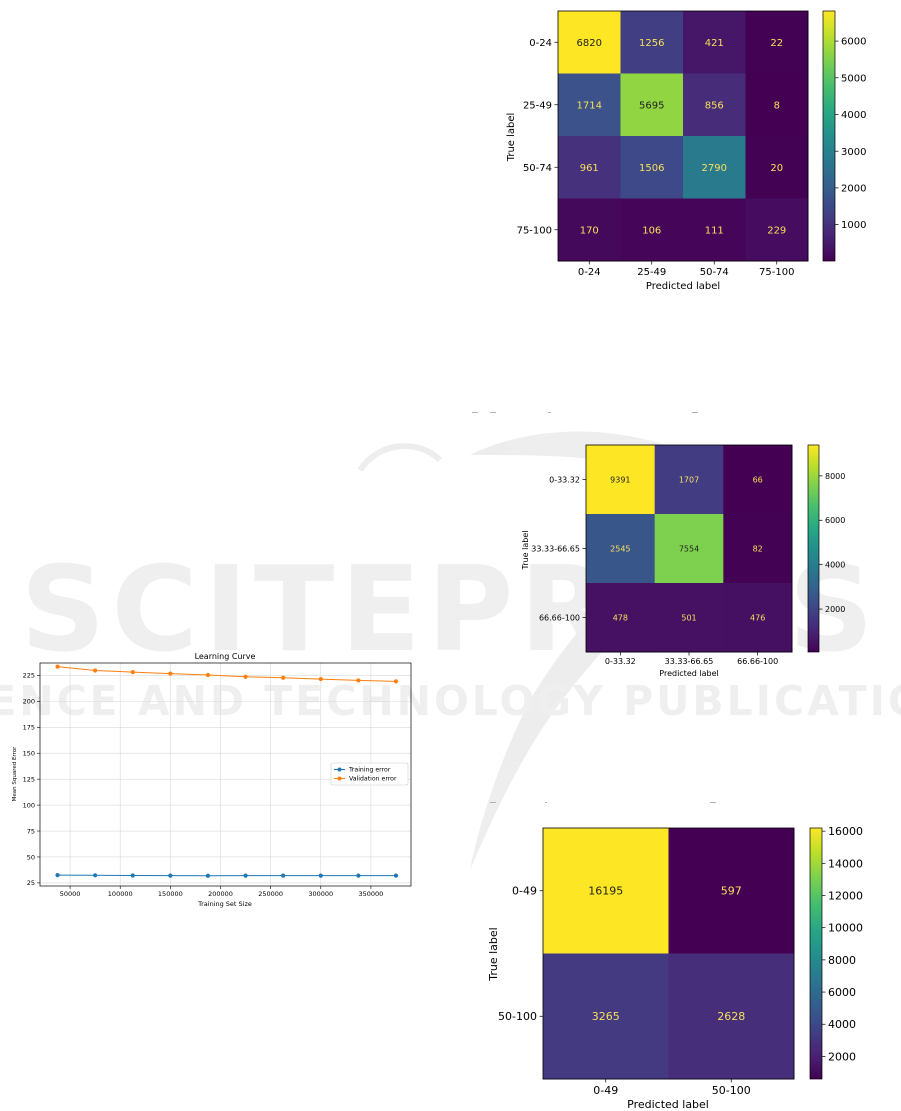 Image resolution: width=901 pixels, height=1111 pixels. Describe the element at coordinates (845, 863) in the screenshot. I see `colorbar-tick-label: 14000` at that location.